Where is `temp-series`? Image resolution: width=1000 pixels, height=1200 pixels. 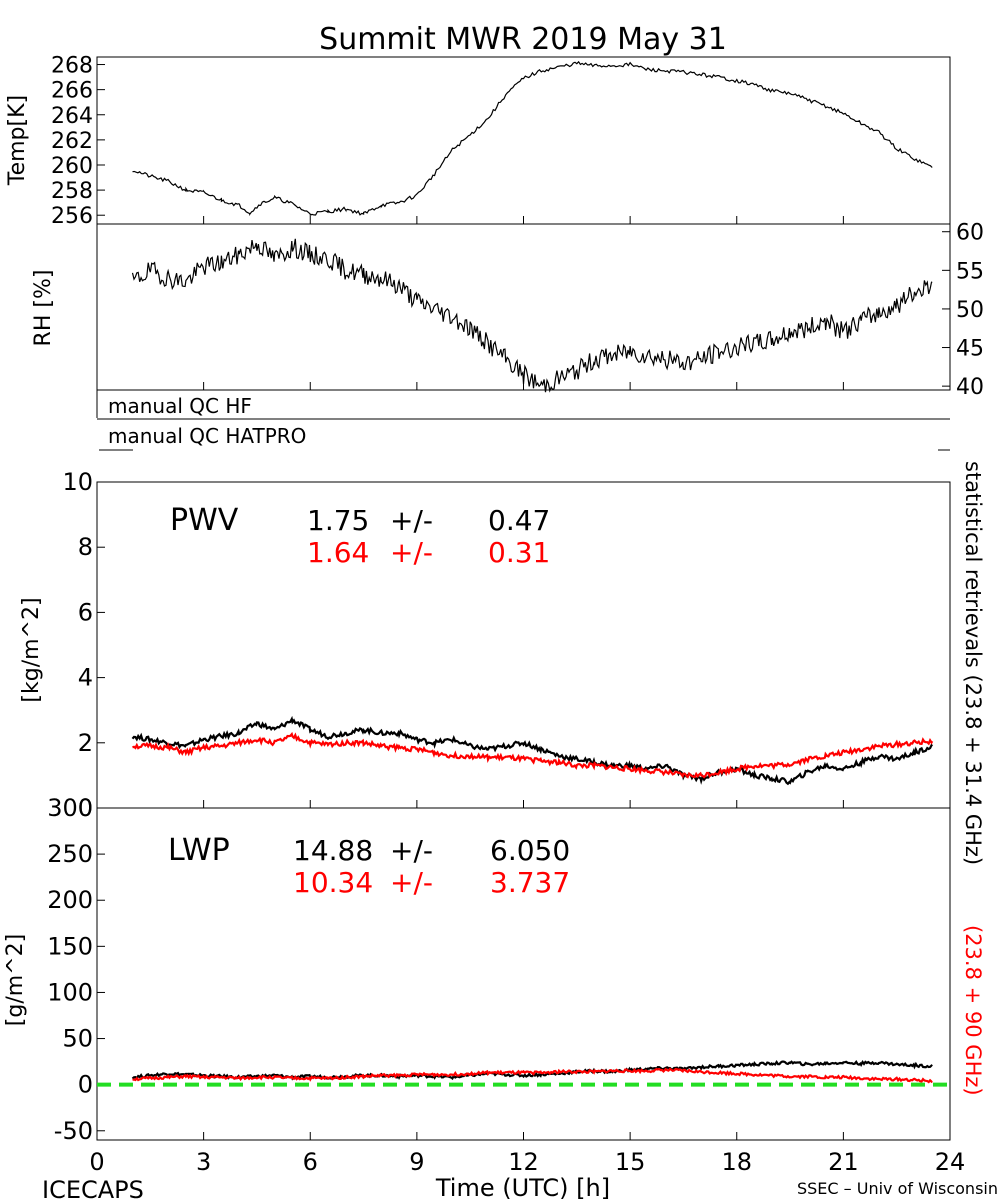
temp-series is located at coordinates (532, 138).